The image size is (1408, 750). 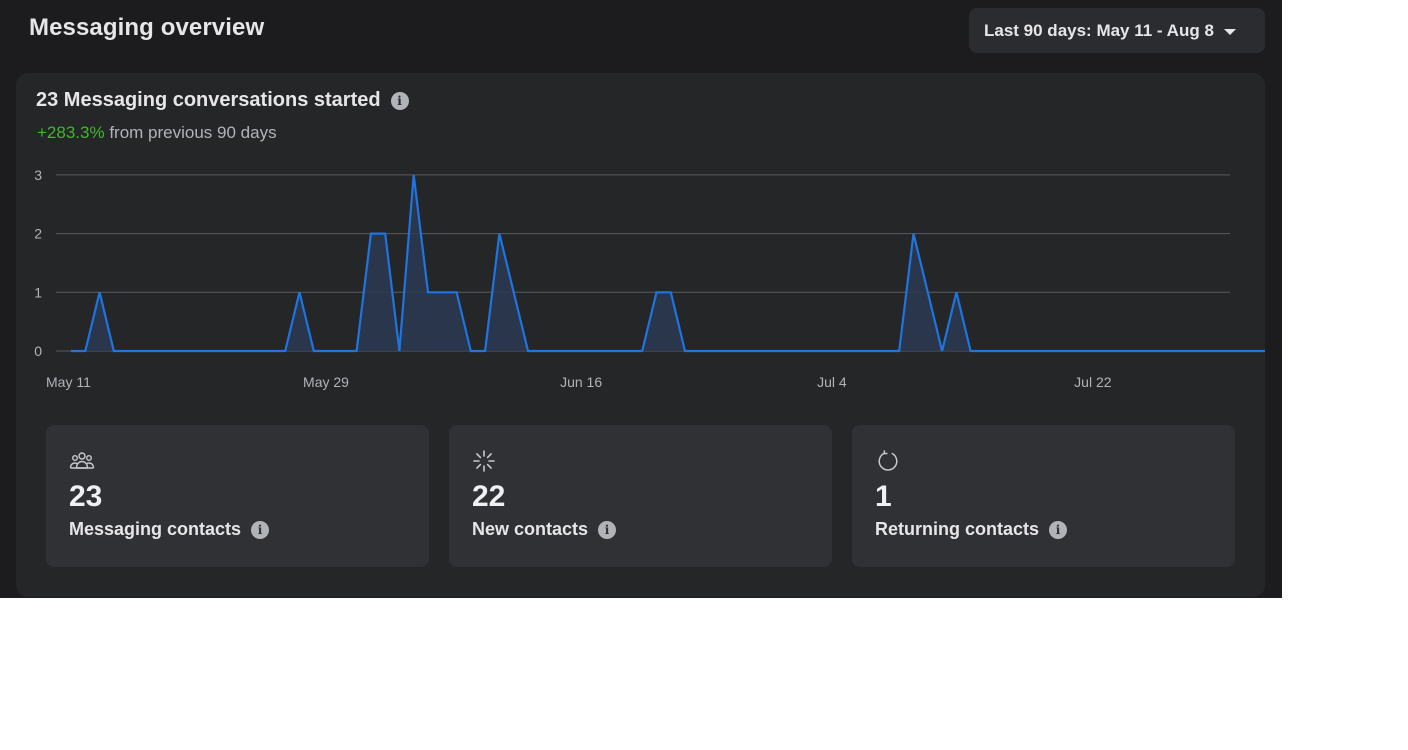 What do you see at coordinates (237, 529) in the screenshot?
I see `metric-label: Messaging contacts i` at bounding box center [237, 529].